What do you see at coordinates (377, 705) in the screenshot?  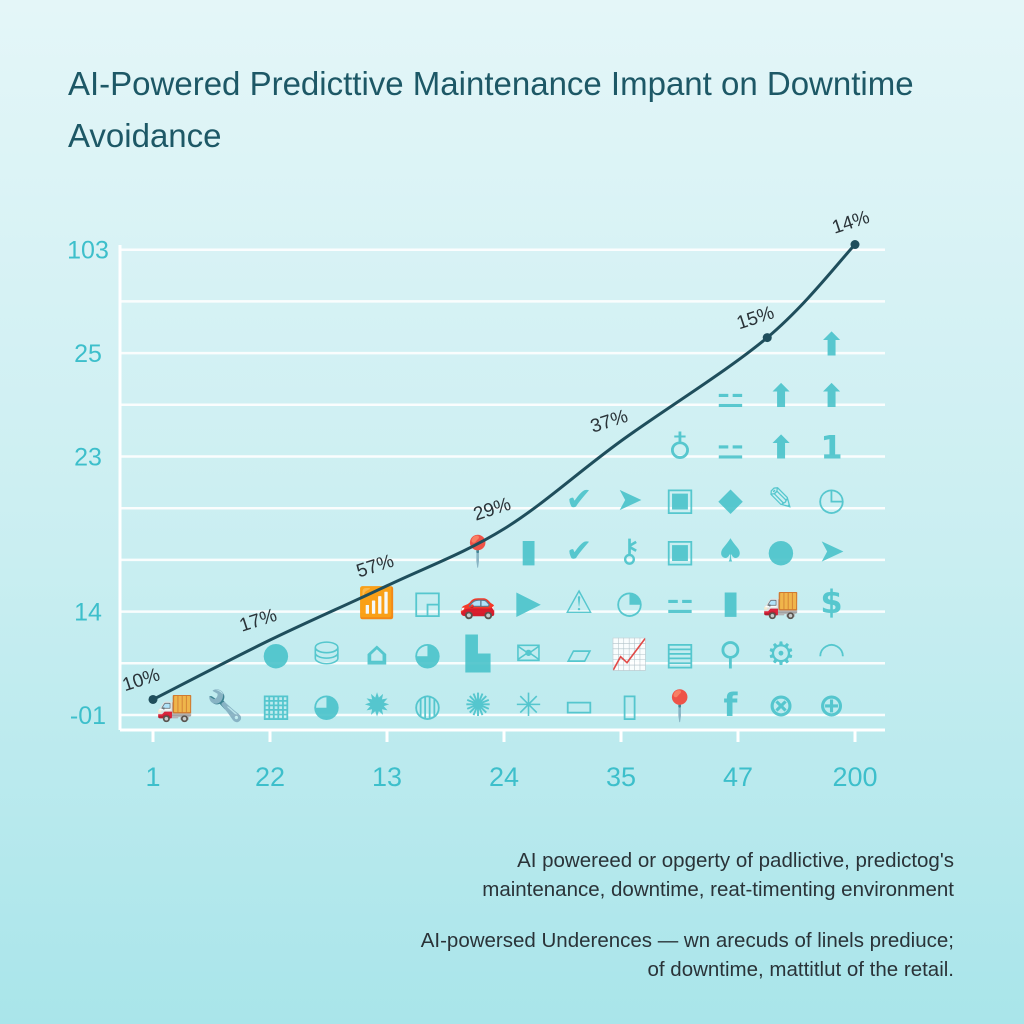 I see `pictogram-icon: ✹` at bounding box center [377, 705].